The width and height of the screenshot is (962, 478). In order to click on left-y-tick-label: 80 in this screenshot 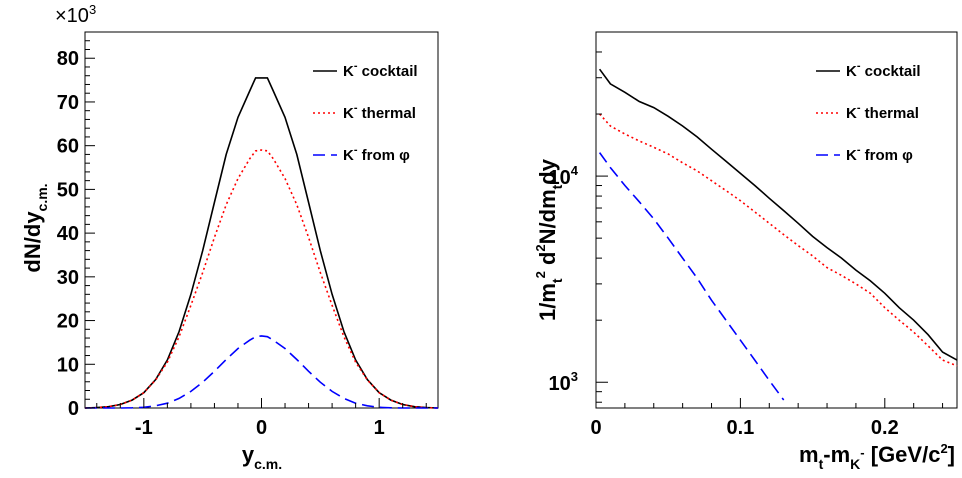, I will do `click(68, 59)`.